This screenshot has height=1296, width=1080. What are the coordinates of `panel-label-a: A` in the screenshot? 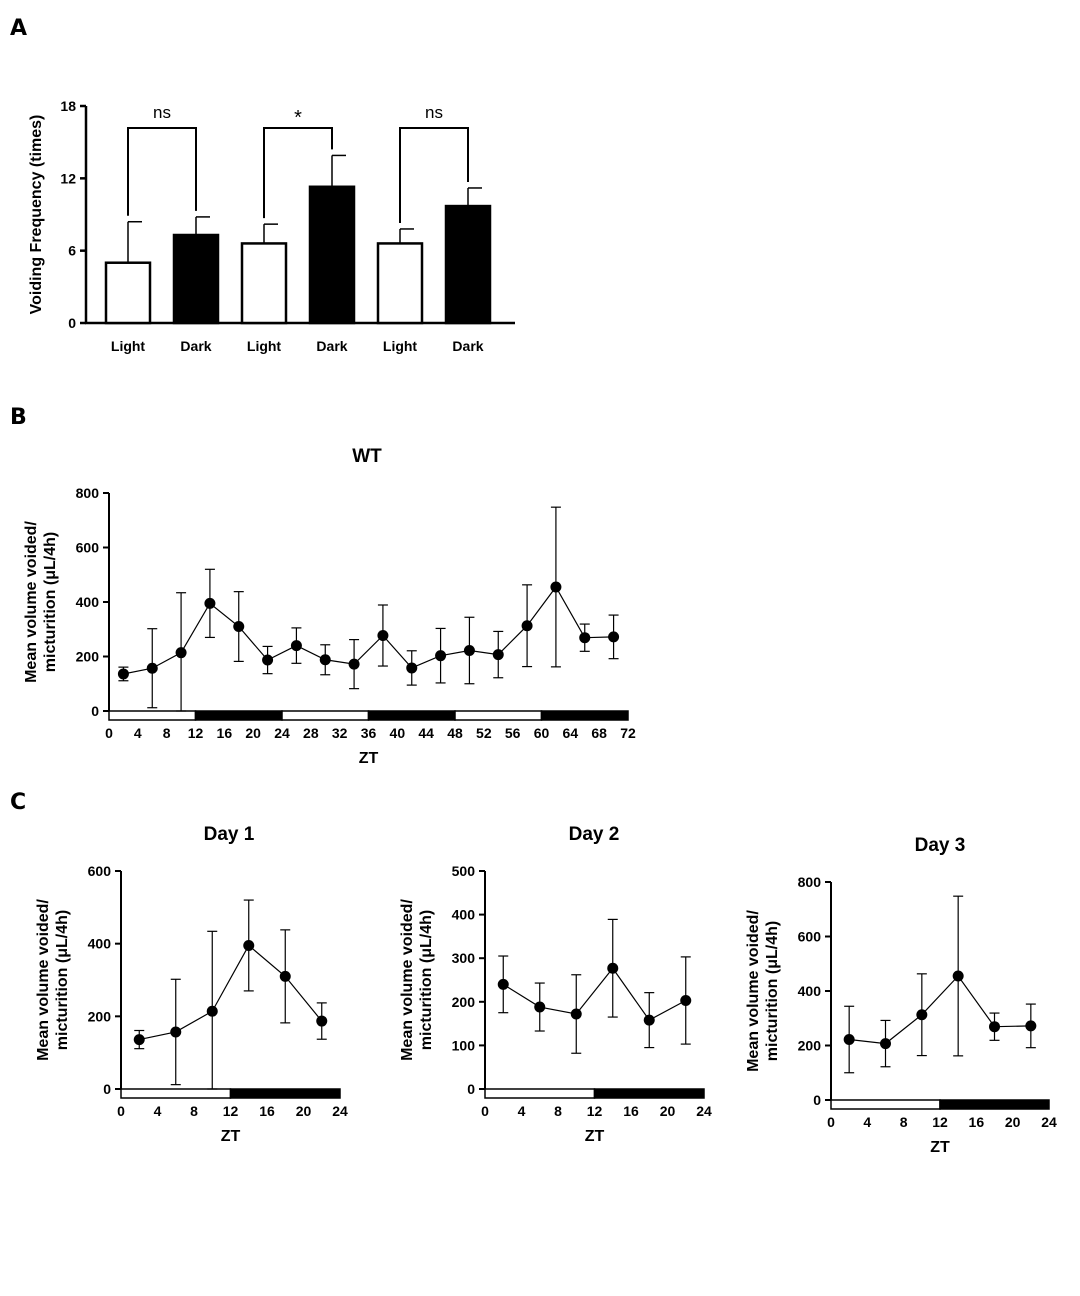 It's located at (18, 28).